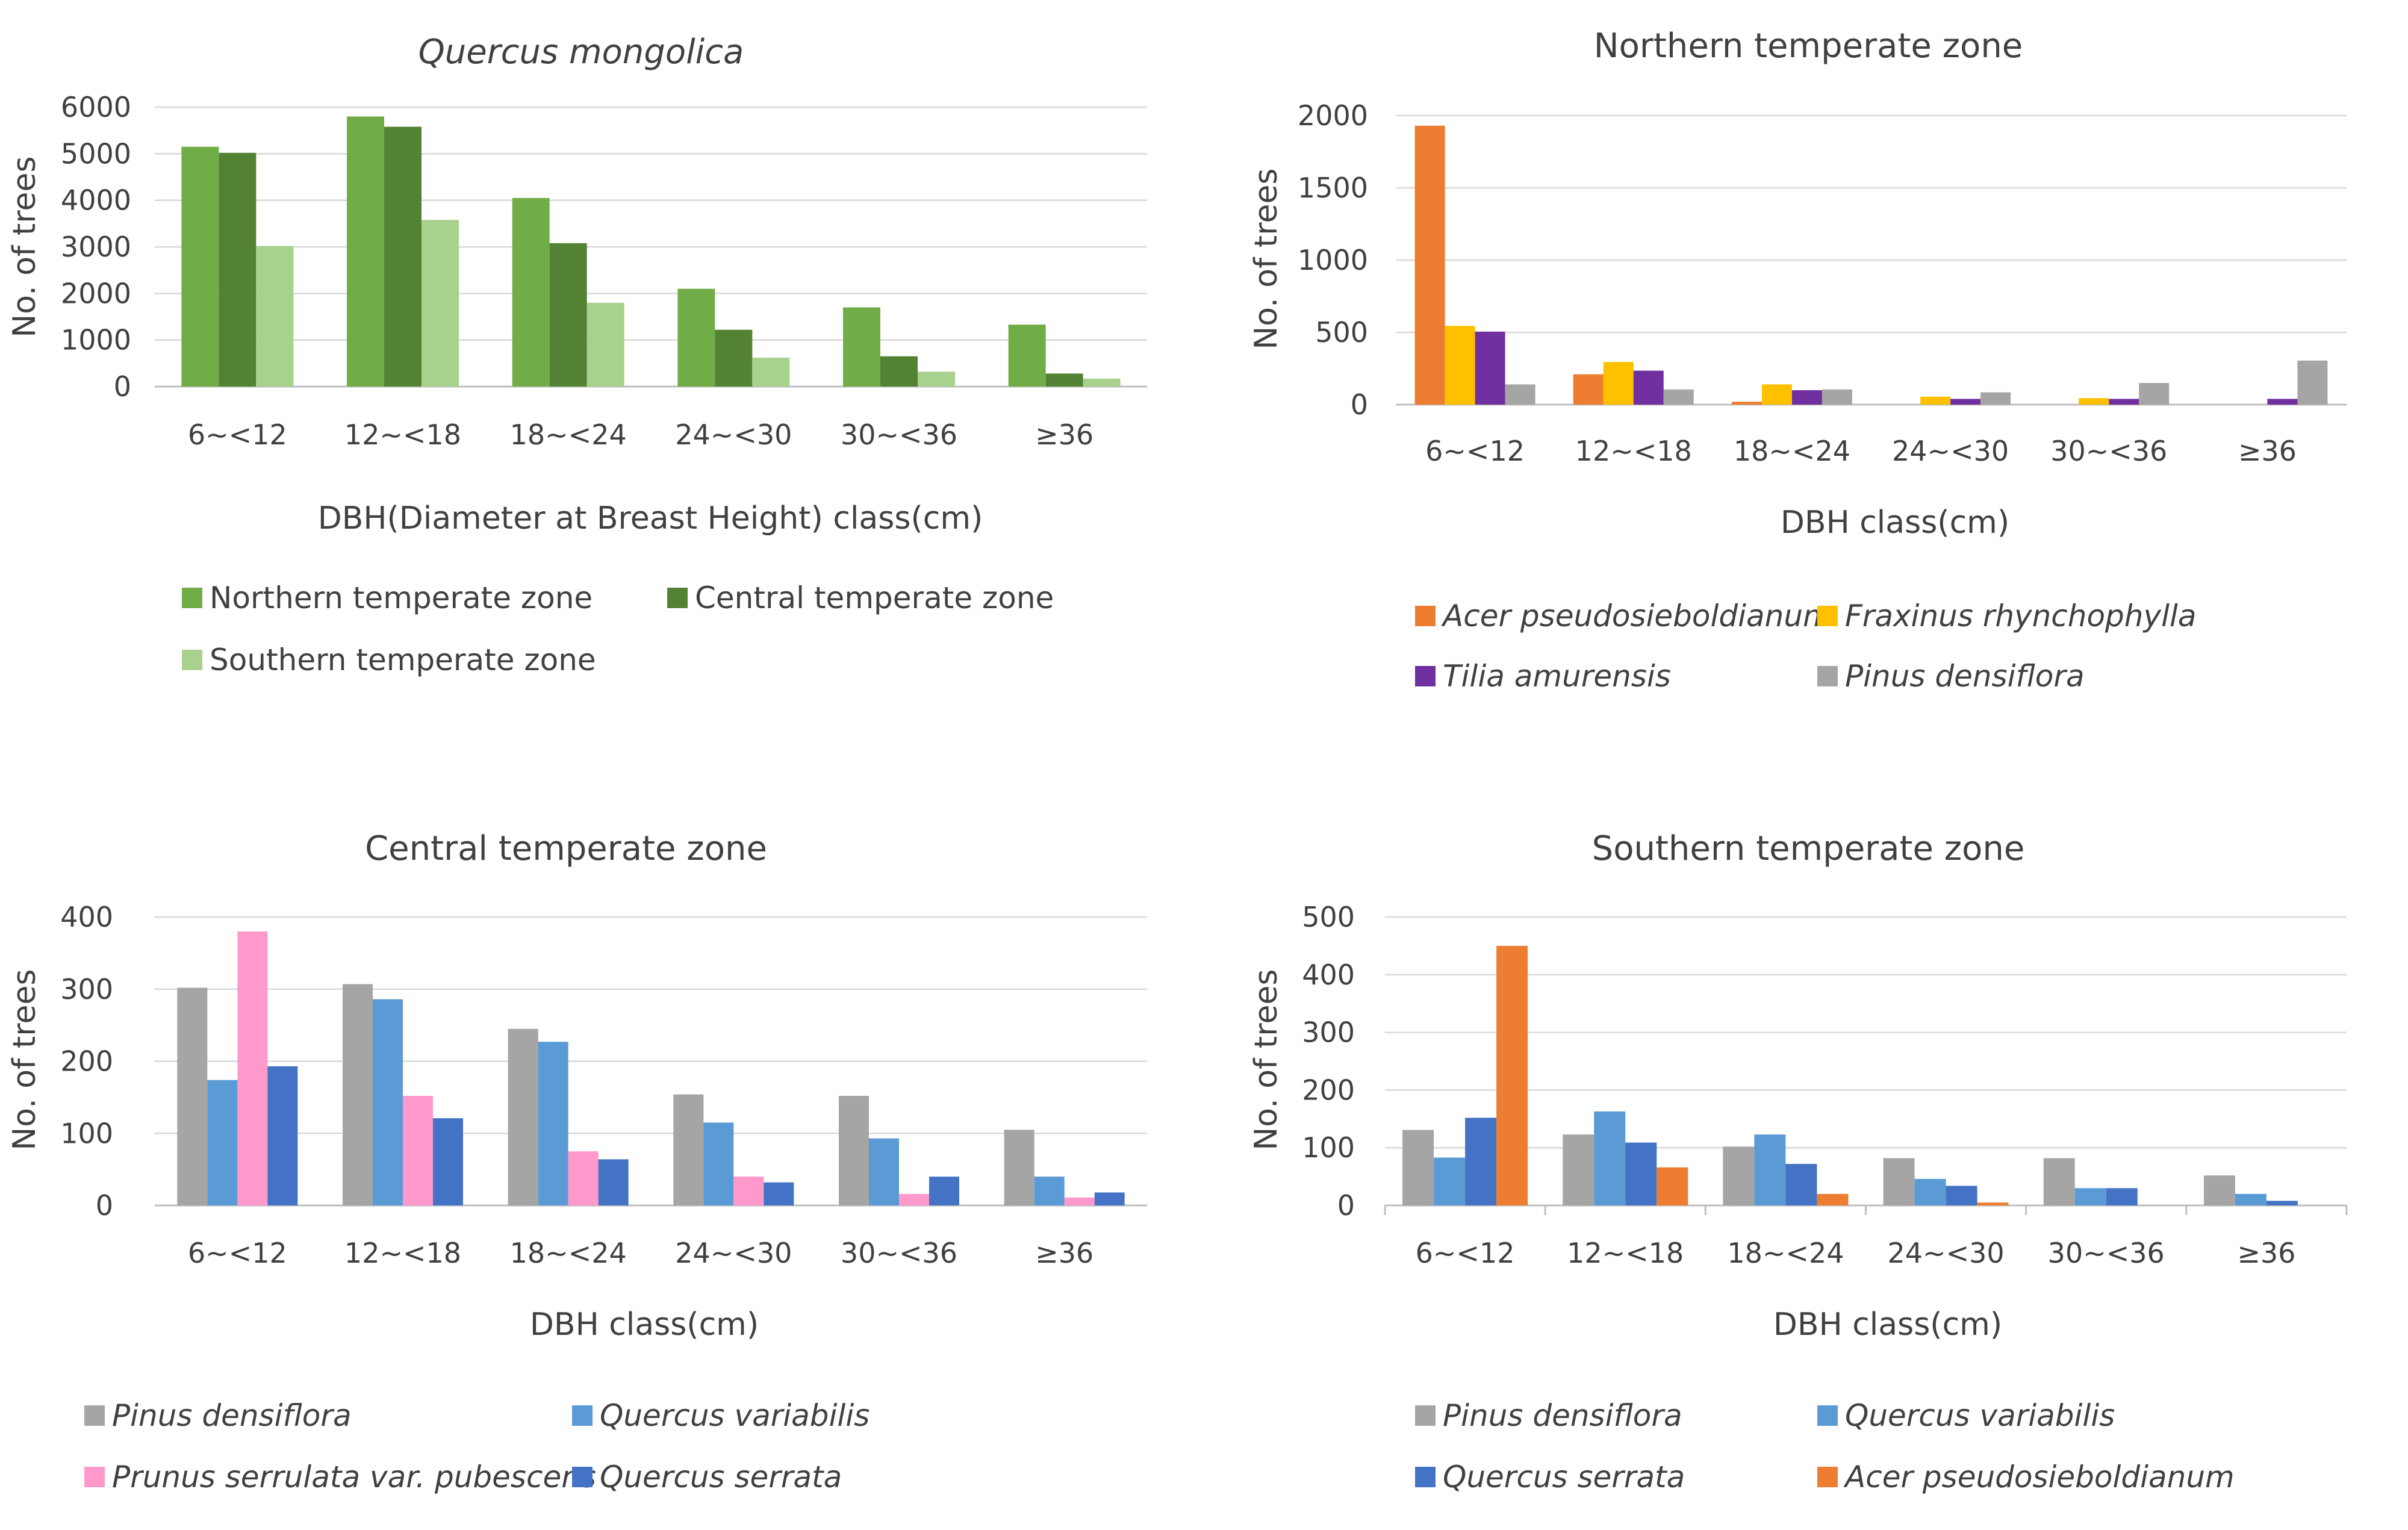 Image resolution: width=2408 pixels, height=1530 pixels. I want to click on legend-label: Prunus serrulata var. pubescens, so click(354, 1477).